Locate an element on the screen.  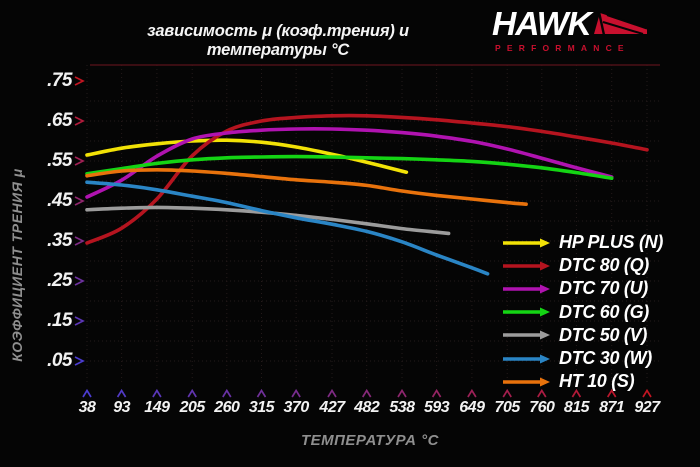
x-tick-205: 205 is located at coordinates (192, 407).